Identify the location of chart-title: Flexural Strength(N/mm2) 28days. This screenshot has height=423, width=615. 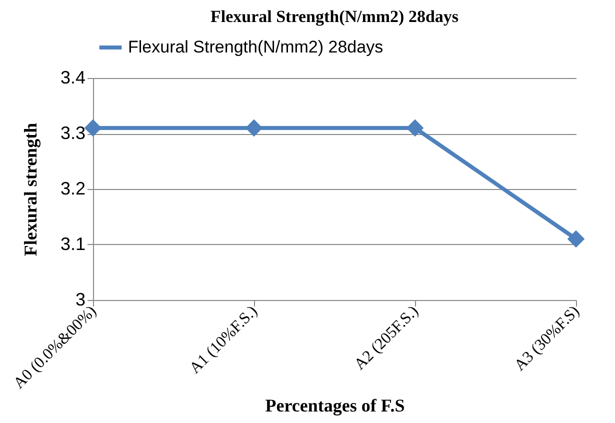
(334, 16).